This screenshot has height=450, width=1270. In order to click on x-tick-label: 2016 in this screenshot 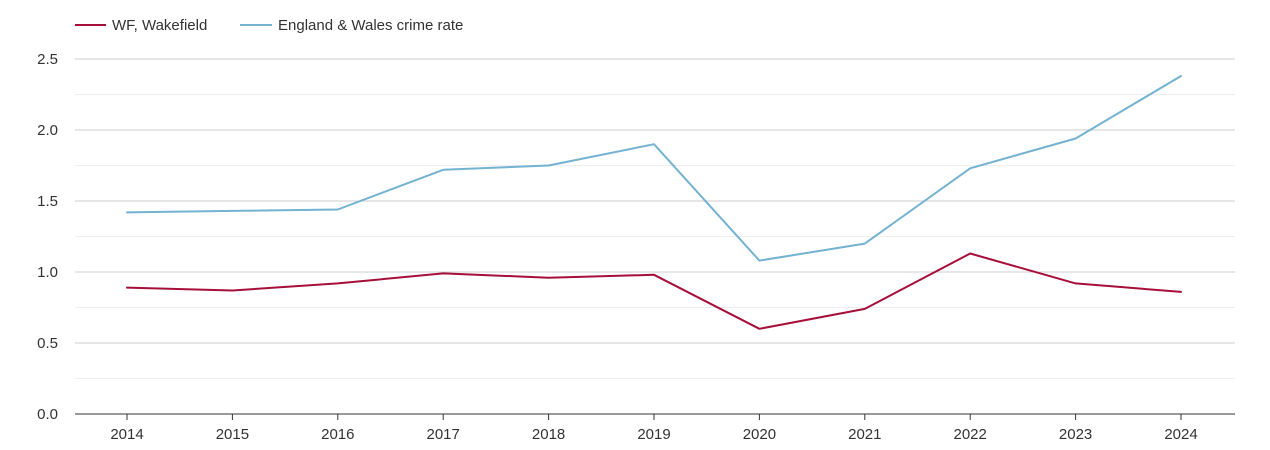, I will do `click(337, 434)`.